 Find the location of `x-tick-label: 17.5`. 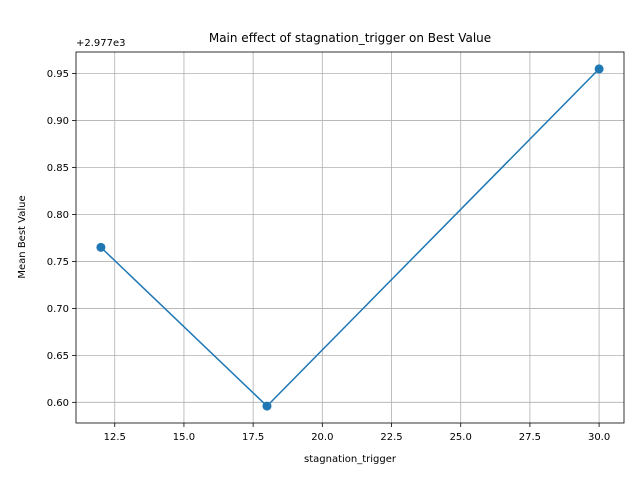

x-tick-label: 17.5 is located at coordinates (253, 437).